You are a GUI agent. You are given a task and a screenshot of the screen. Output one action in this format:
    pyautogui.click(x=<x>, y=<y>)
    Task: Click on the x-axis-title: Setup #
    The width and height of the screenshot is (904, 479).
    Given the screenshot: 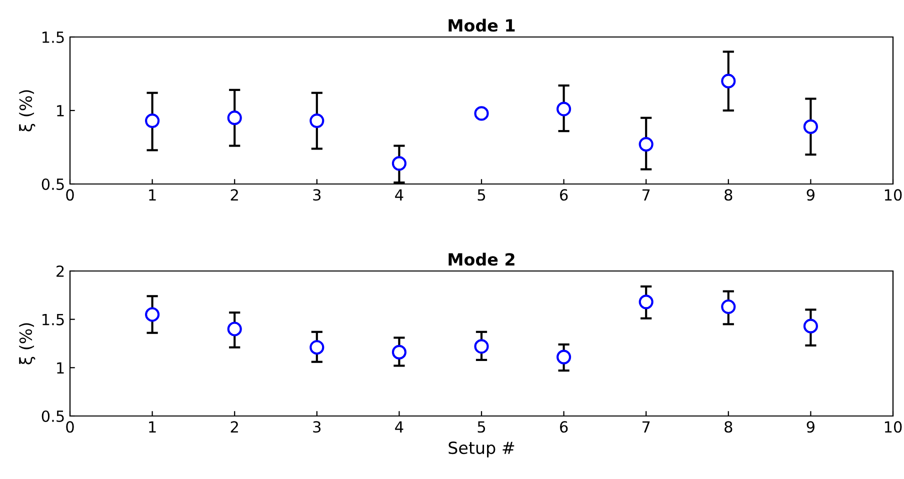 What is the action you would take?
    pyautogui.click(x=481, y=449)
    